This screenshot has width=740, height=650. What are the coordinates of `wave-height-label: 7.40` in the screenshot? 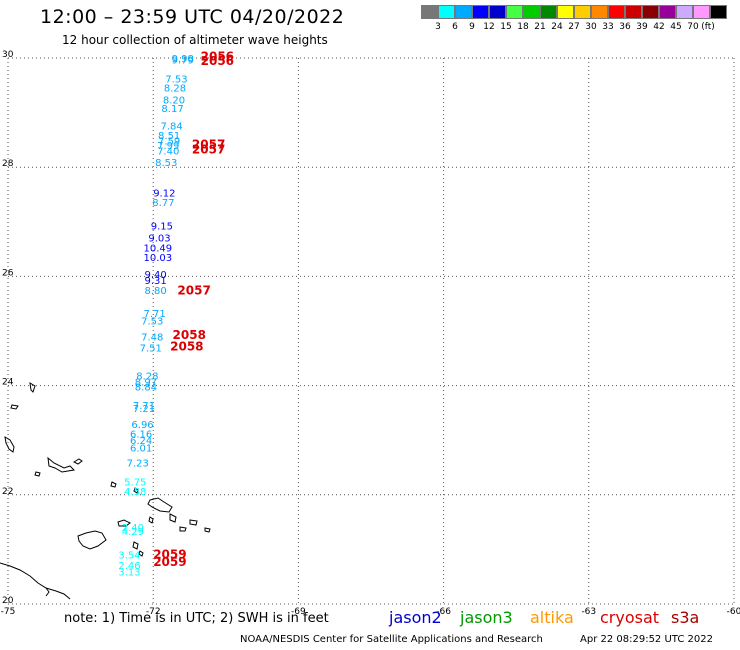 It's located at (168, 152).